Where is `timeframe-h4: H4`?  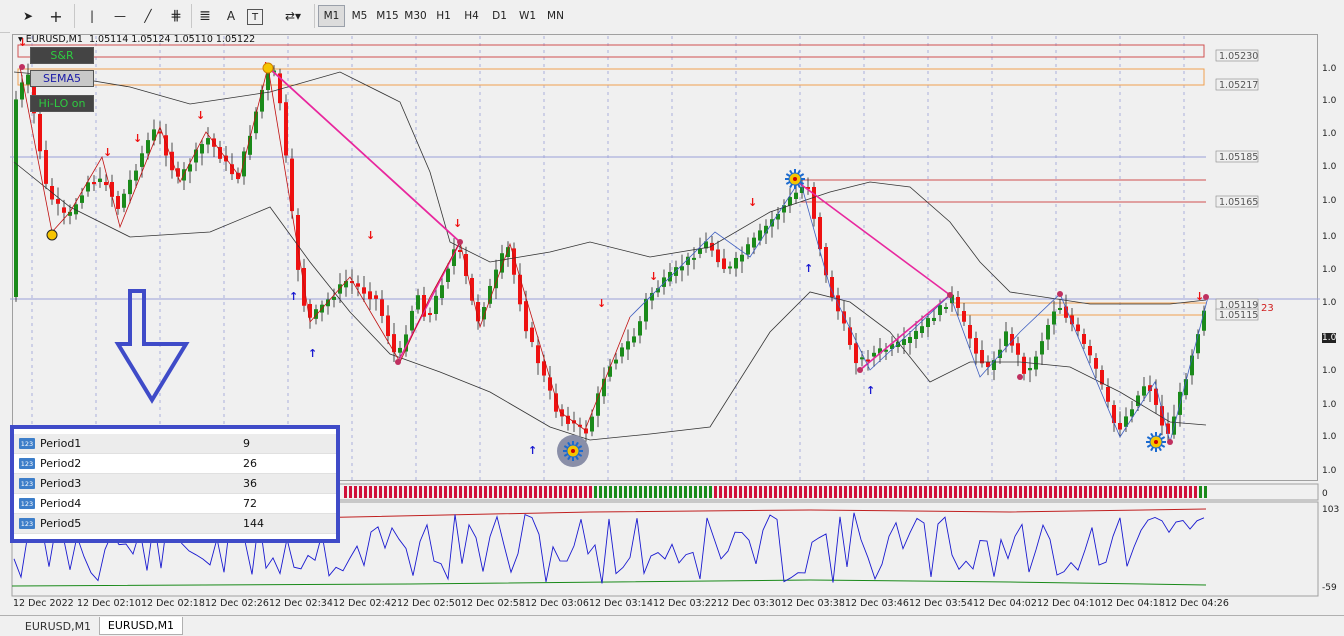
timeframe-h4: H4 is located at coordinates (471, 16).